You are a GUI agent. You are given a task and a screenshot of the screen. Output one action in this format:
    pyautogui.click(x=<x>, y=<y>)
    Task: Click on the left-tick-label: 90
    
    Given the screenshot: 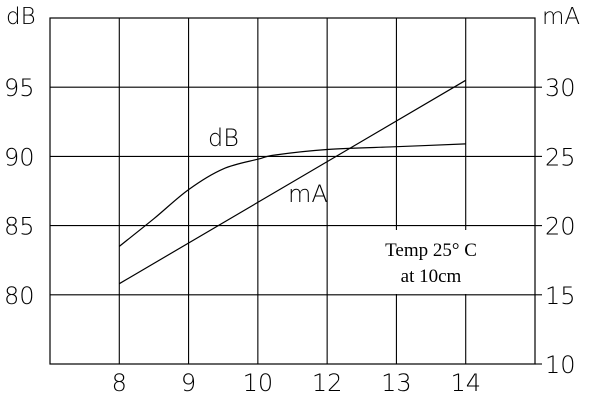 What is the action you would take?
    pyautogui.click(x=19, y=157)
    